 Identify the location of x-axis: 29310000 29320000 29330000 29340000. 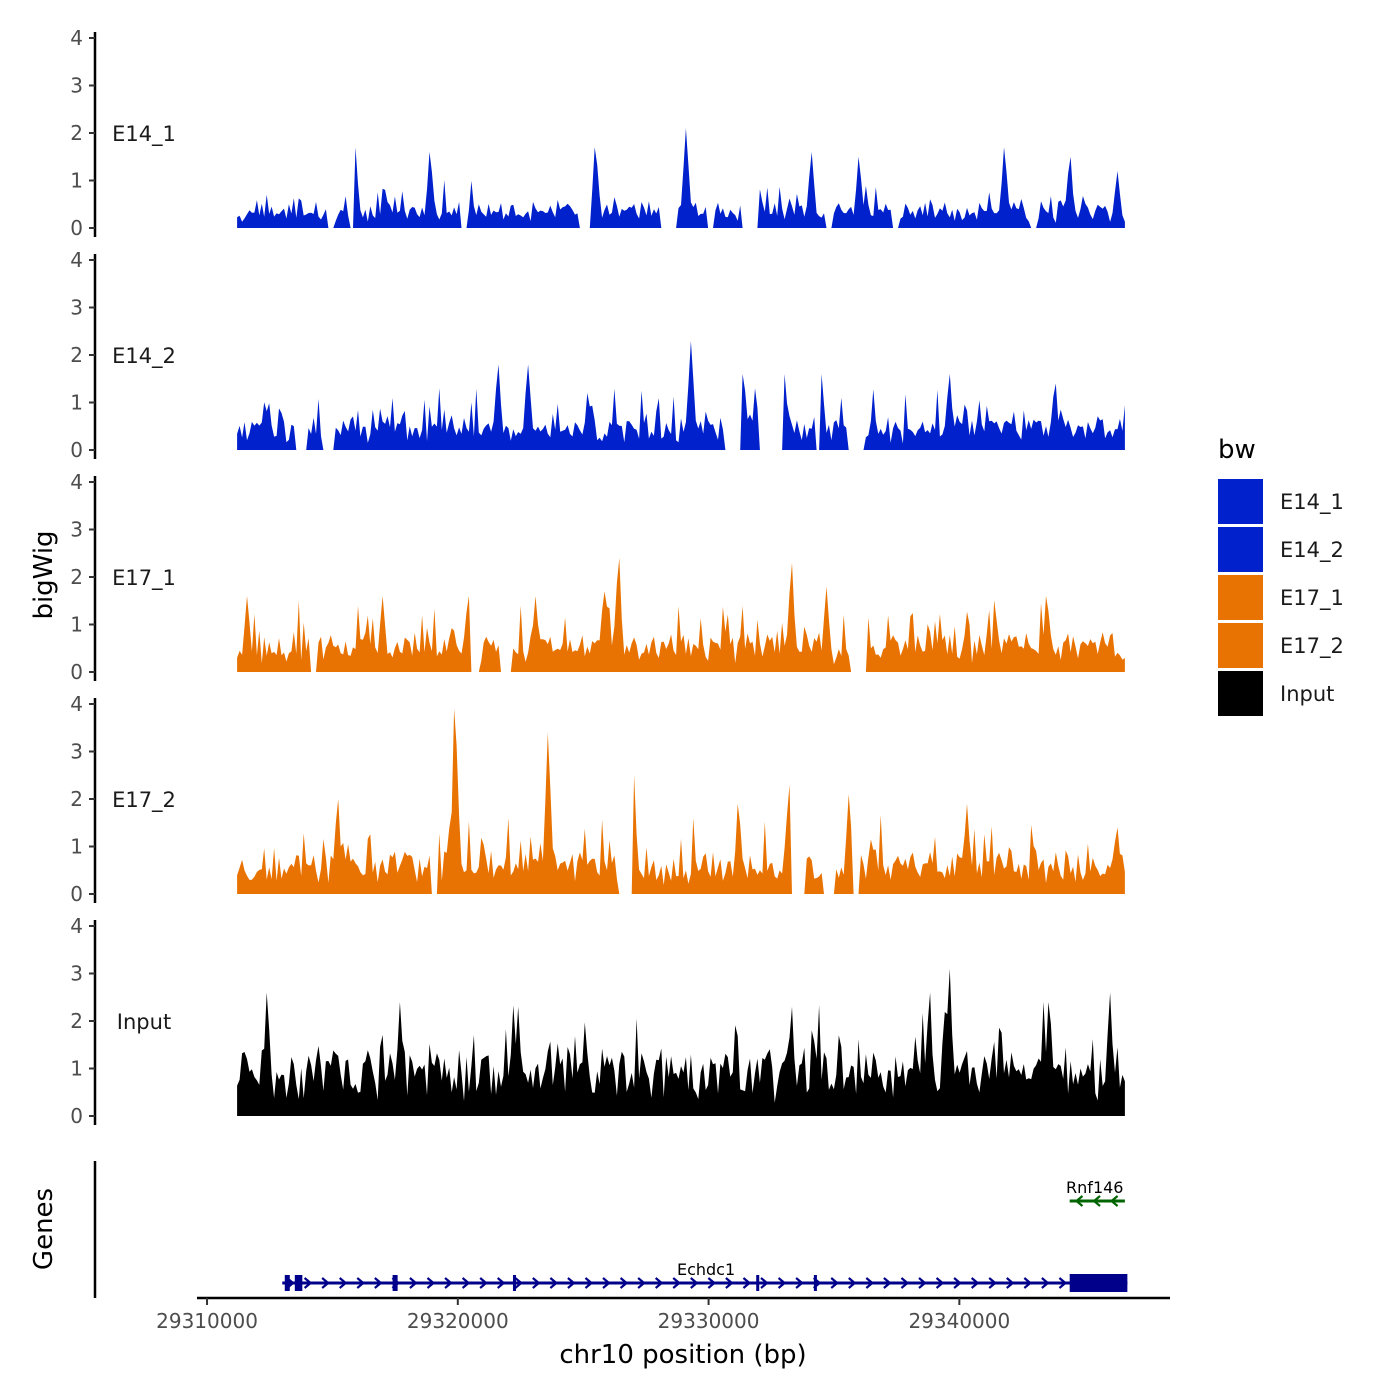
(663, 1314).